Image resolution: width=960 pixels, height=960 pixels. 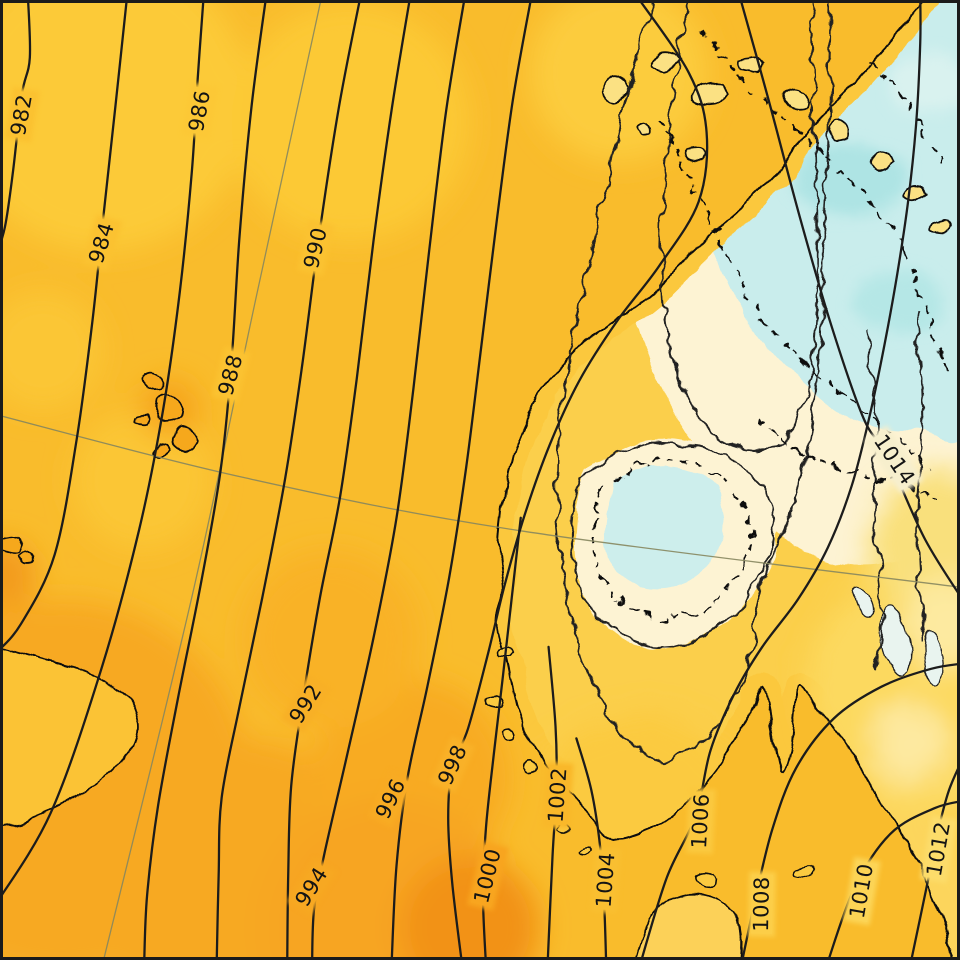 What do you see at coordinates (689, 924) in the screenshot?
I see `denmark-land` at bounding box center [689, 924].